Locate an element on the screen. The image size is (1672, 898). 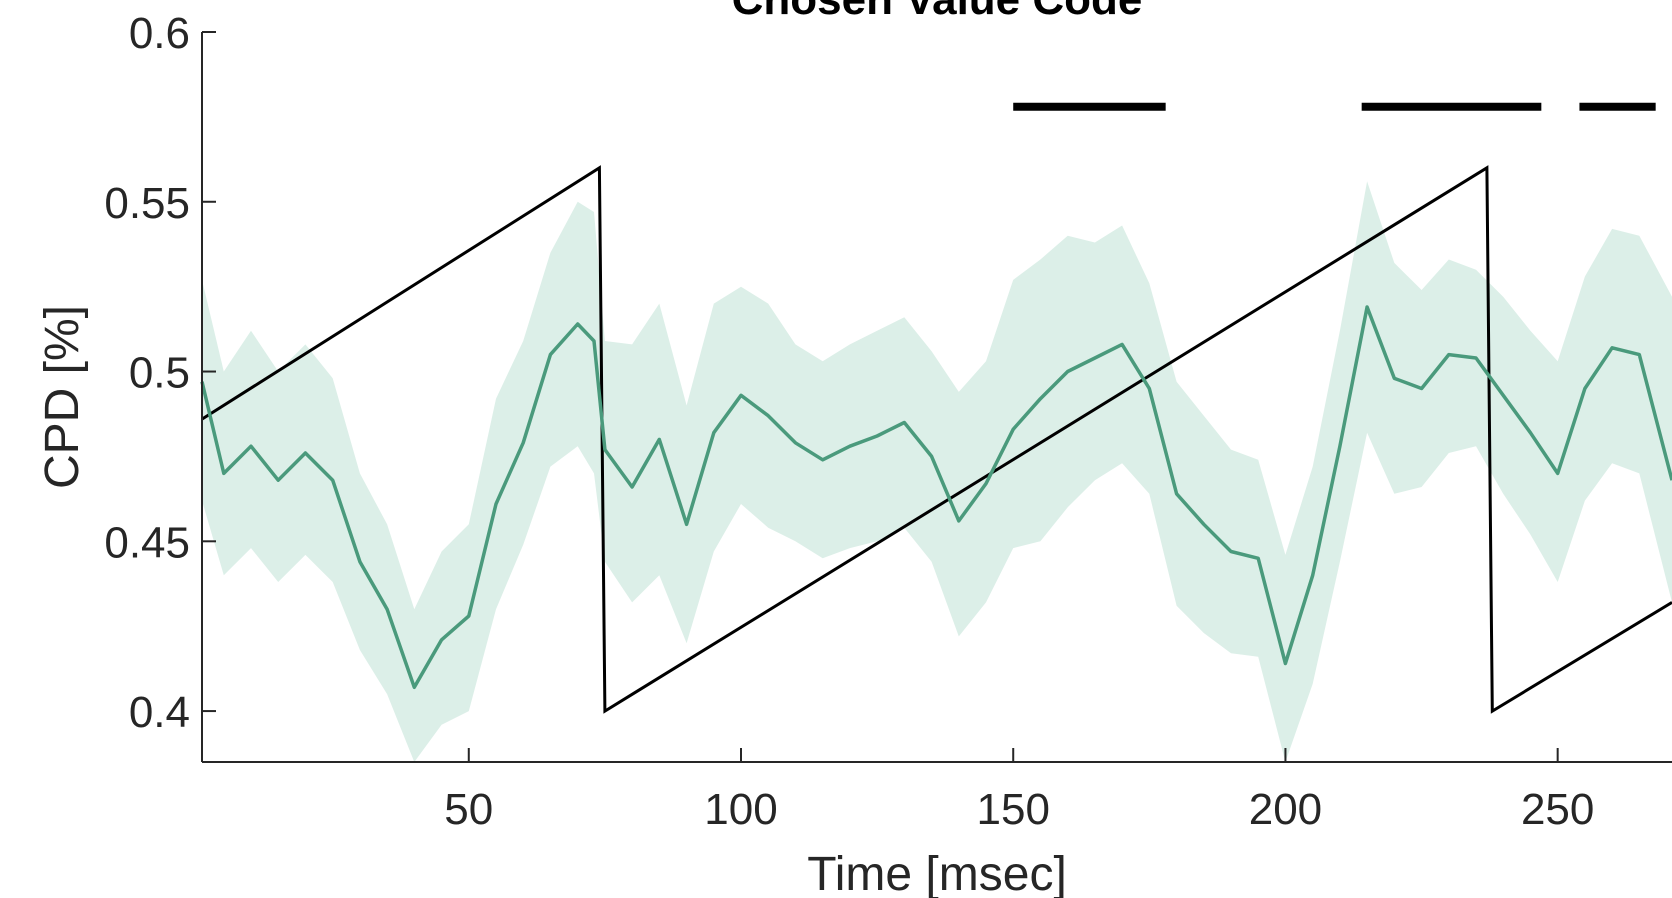
y-tick-label: 0.55 is located at coordinates (147, 203).